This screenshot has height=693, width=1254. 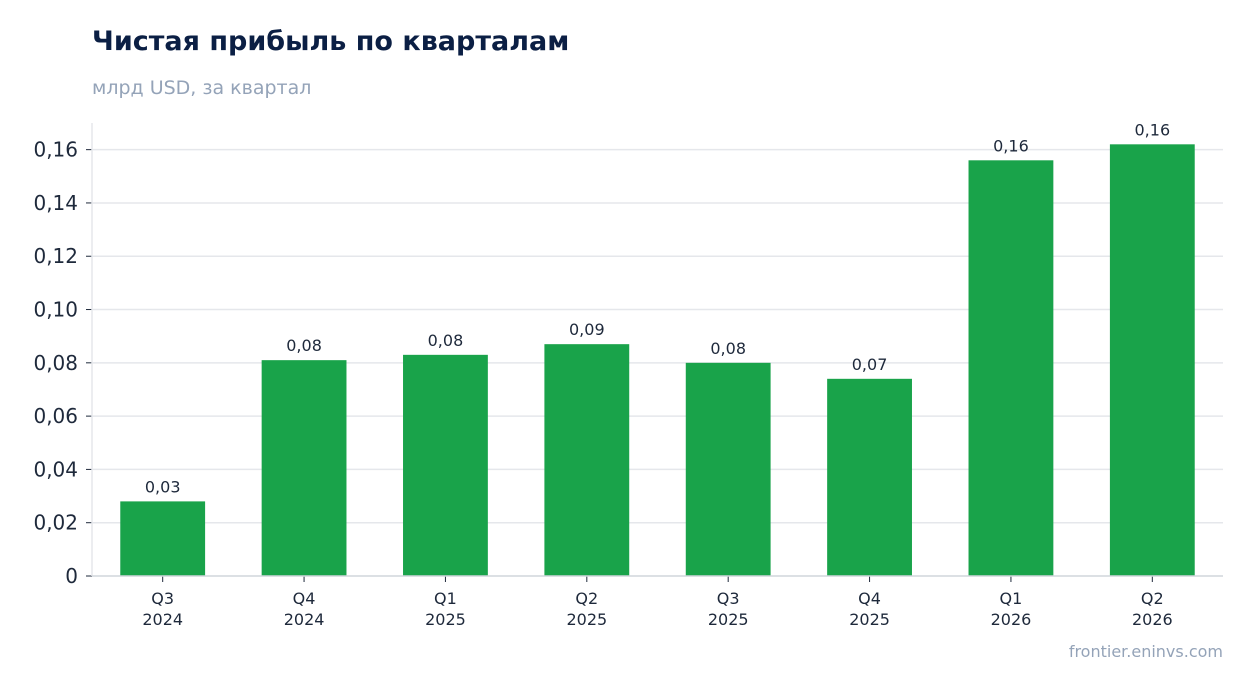 I want to click on y-tick-label: 0,08, so click(x=55, y=363).